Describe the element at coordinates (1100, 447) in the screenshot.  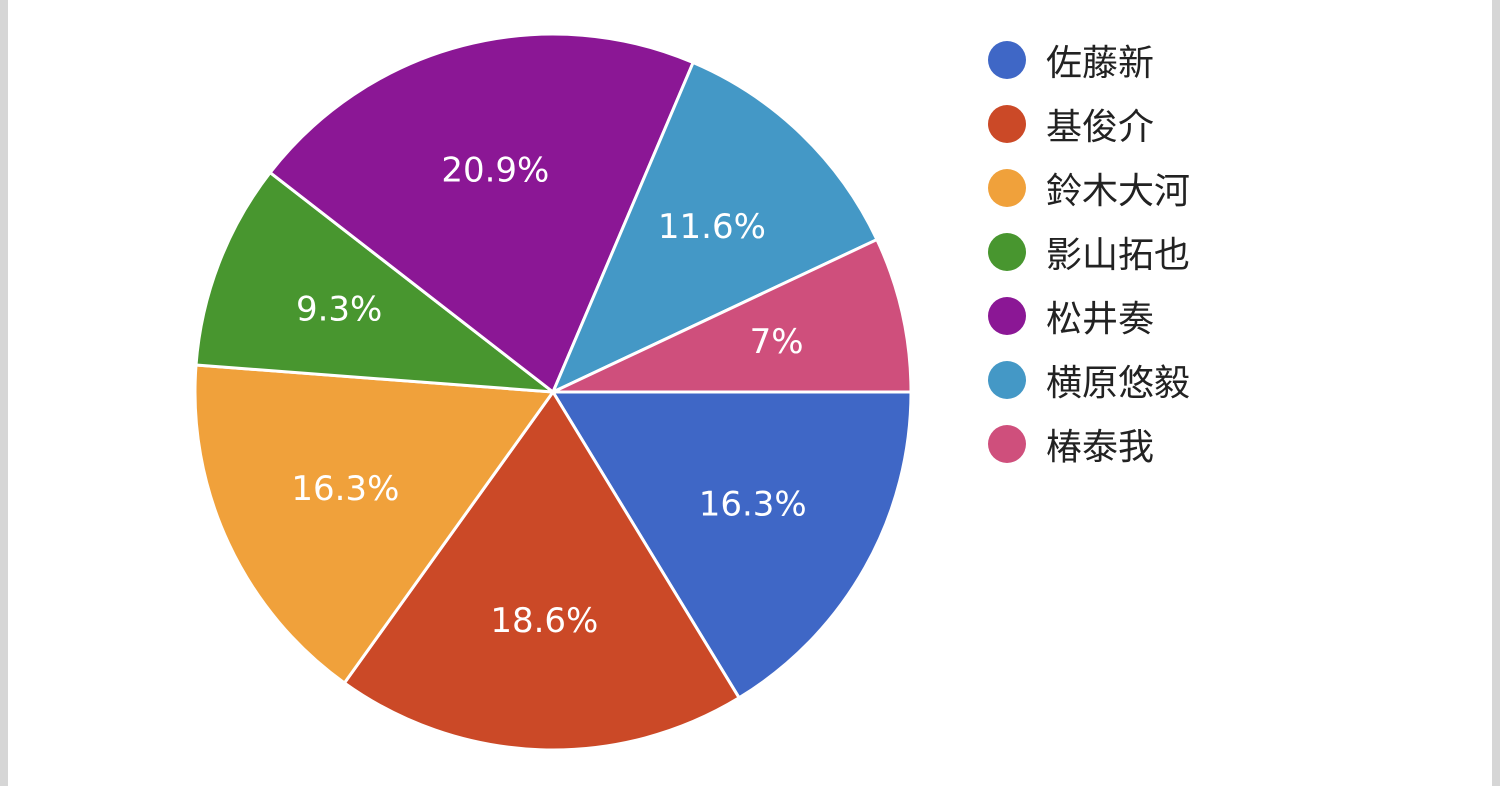
I see `legend-label: 椿泰我` at that location.